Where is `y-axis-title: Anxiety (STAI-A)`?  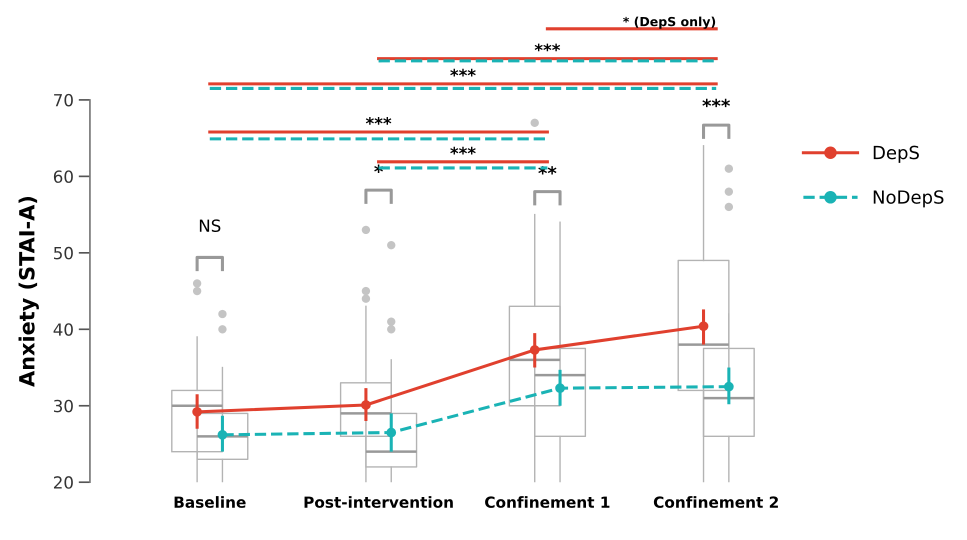 y-axis-title: Anxiety (STAI-A) is located at coordinates (28, 291).